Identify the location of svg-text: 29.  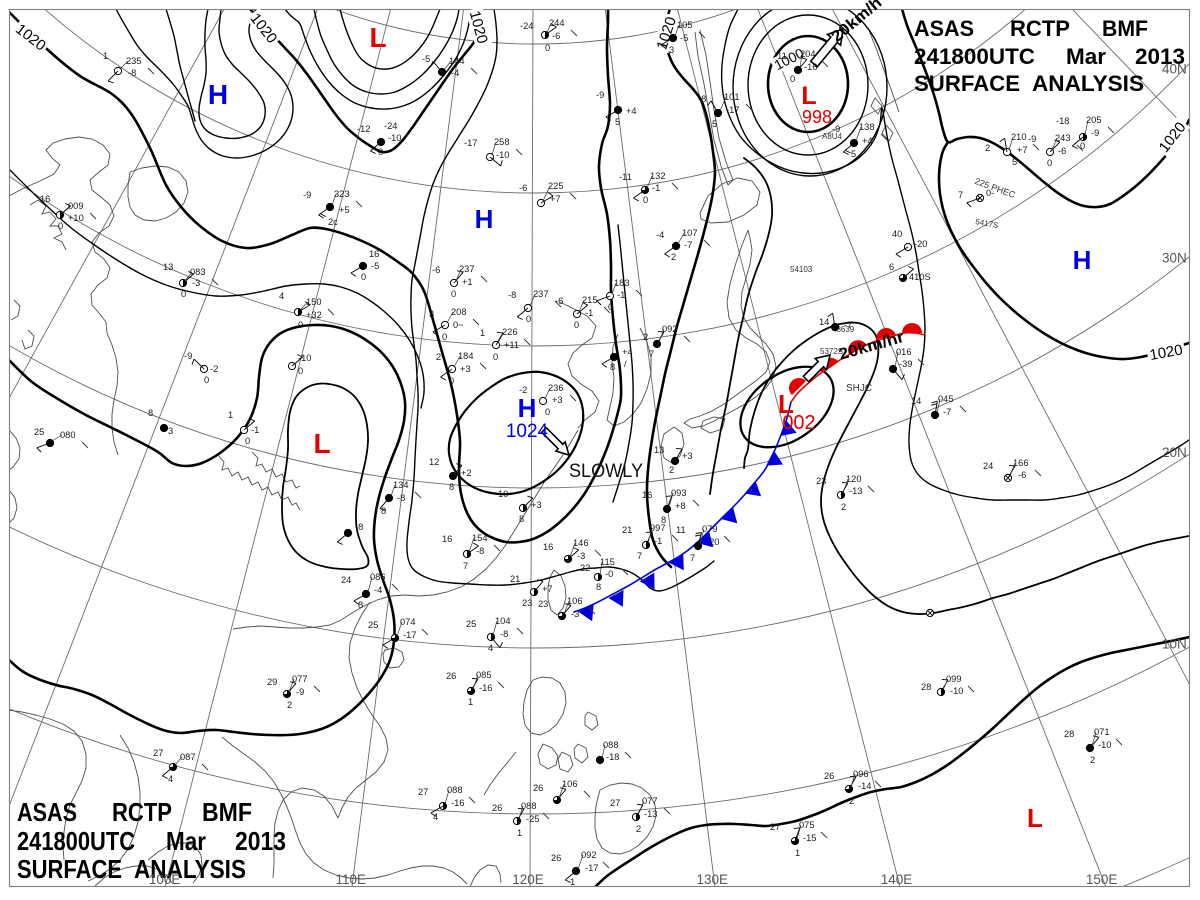
(272, 682).